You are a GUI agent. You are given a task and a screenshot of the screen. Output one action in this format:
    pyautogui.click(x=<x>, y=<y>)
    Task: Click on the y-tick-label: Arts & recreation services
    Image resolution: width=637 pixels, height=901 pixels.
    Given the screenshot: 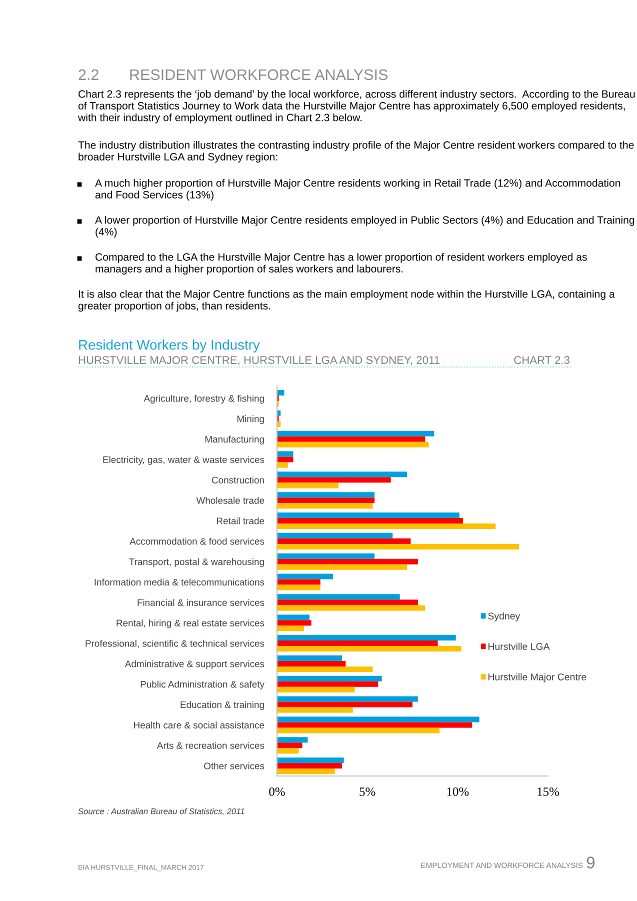 What is the action you would take?
    pyautogui.click(x=210, y=745)
    